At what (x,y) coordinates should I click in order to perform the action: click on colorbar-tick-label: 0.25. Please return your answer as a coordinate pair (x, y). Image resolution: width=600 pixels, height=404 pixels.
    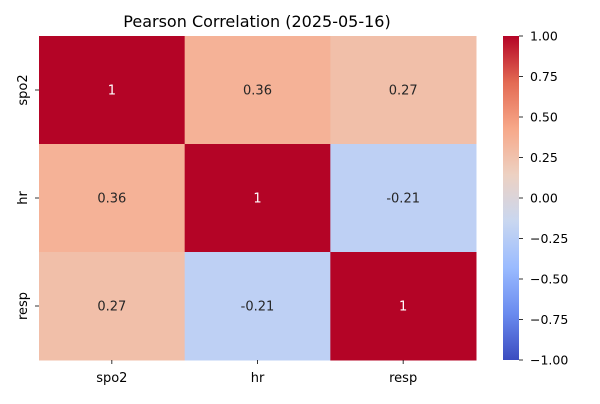
    Looking at the image, I should click on (544, 157).